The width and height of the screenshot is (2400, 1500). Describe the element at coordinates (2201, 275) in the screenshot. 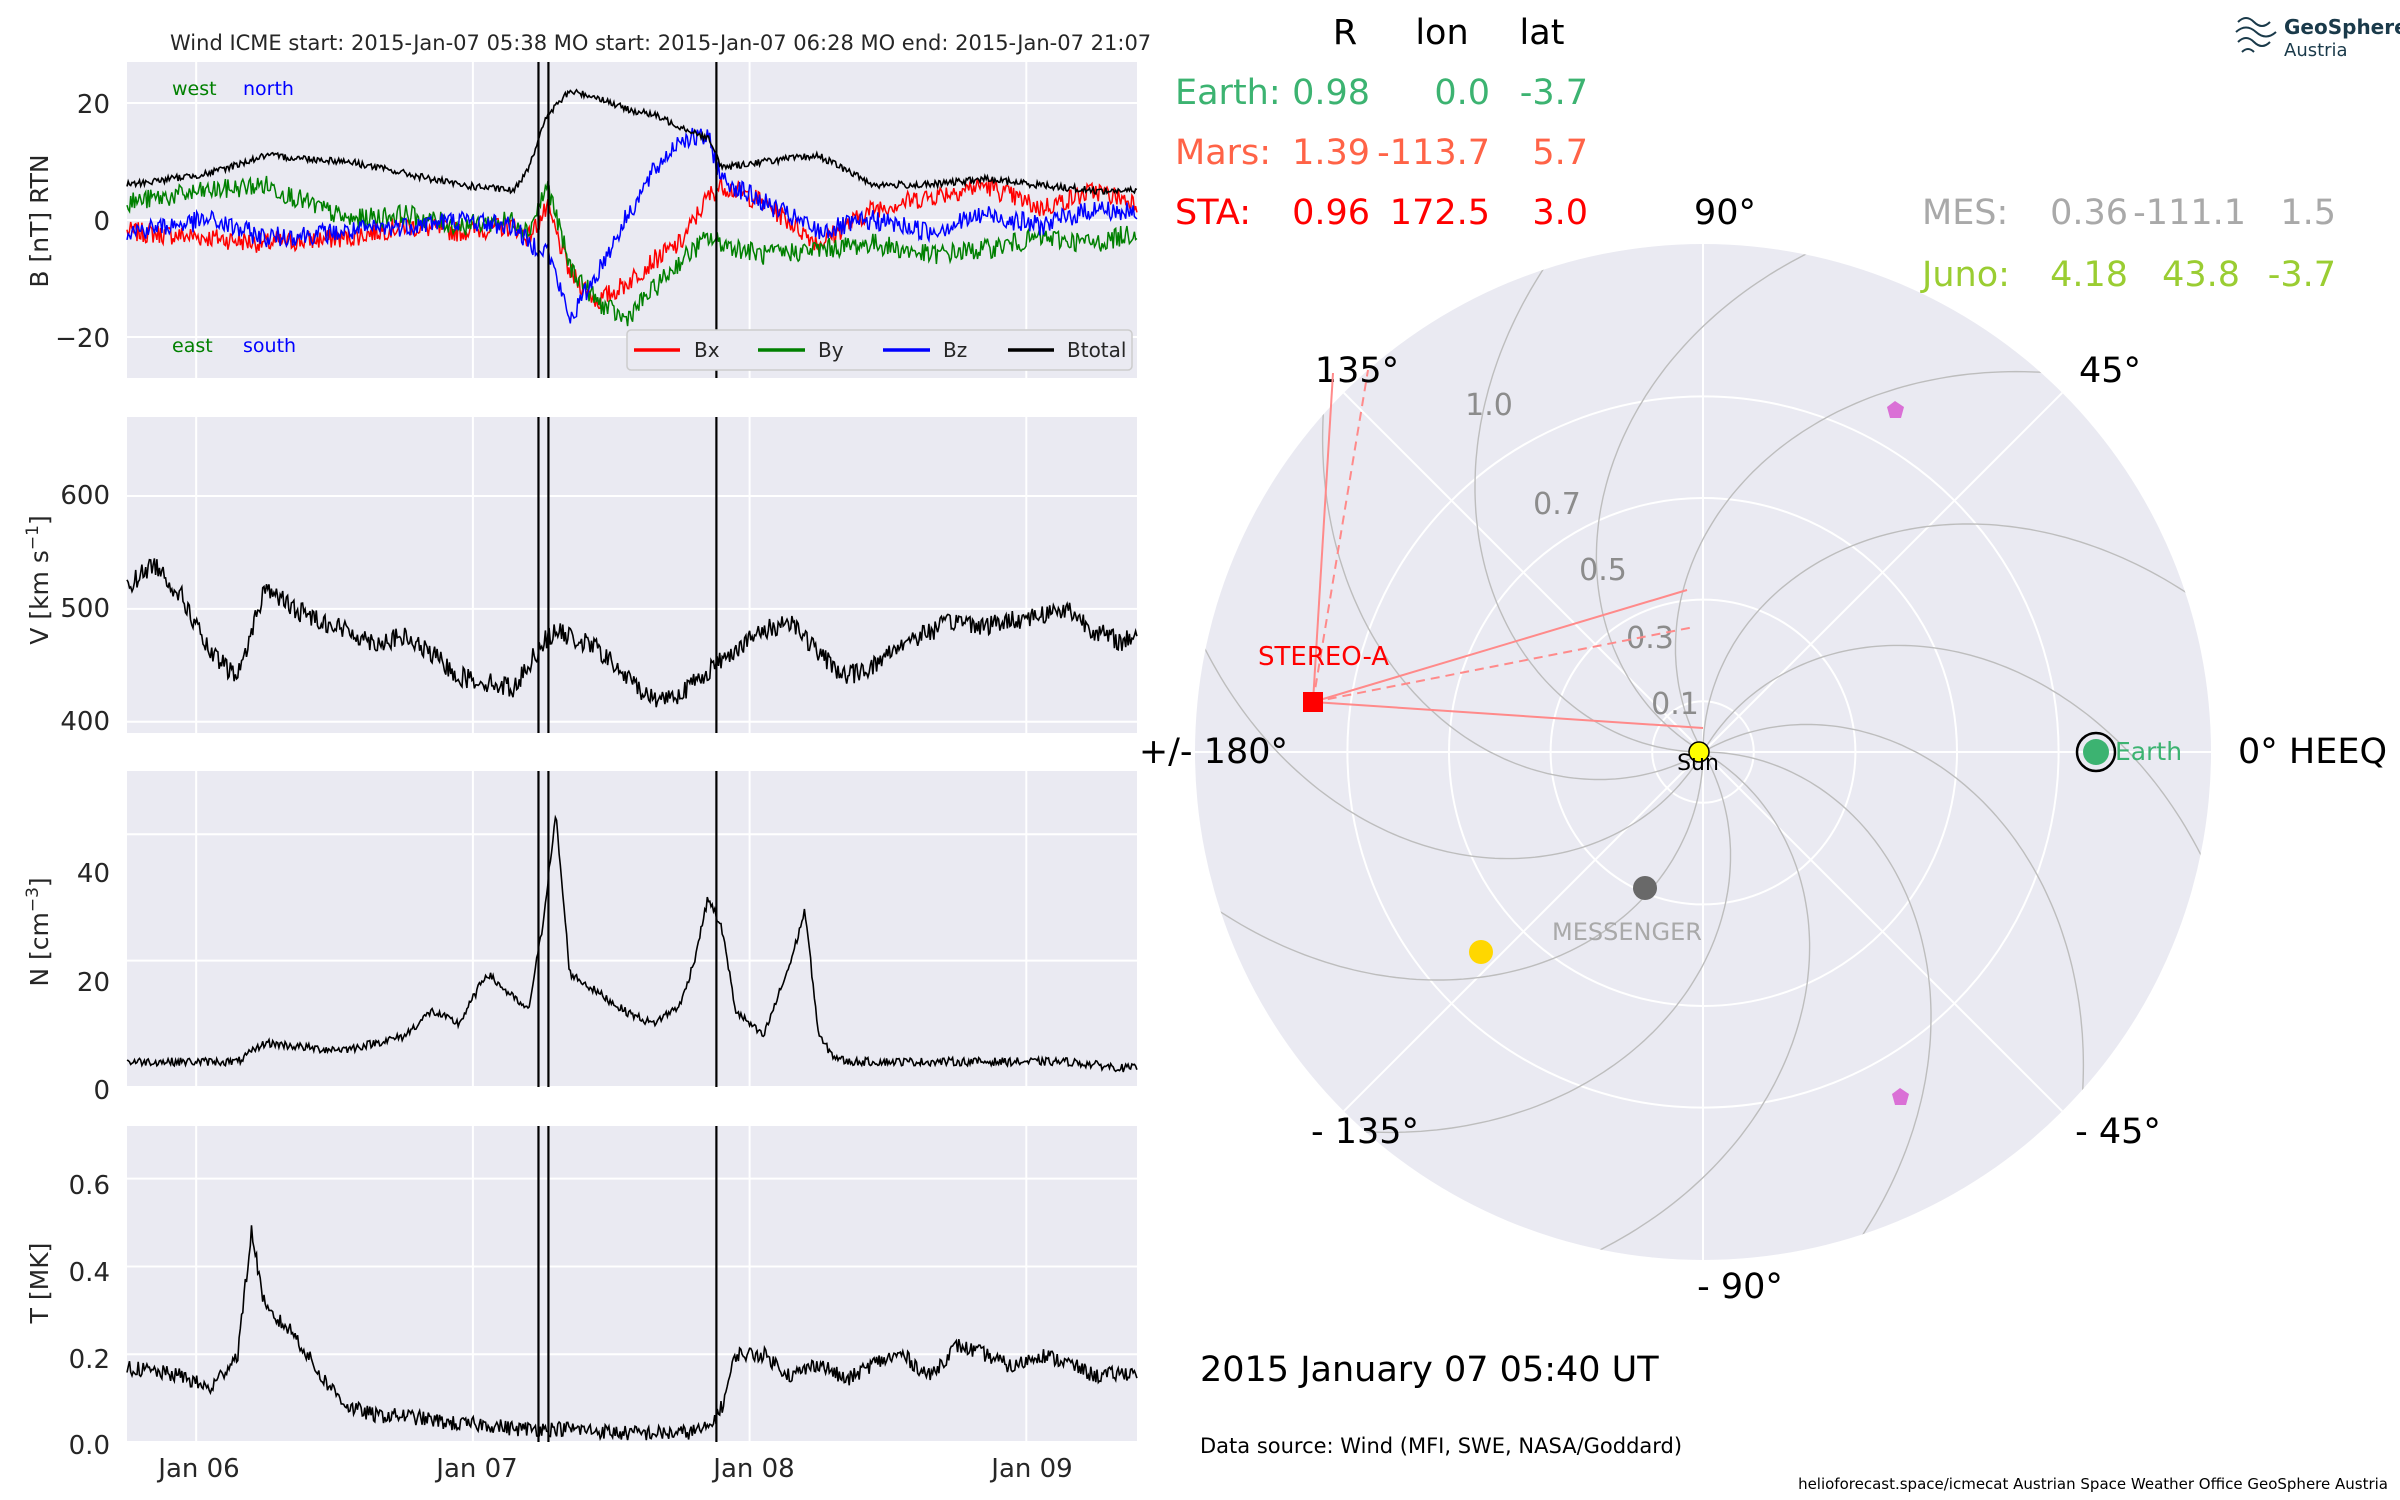

I see `row-juno-lon: 43.8` at that location.